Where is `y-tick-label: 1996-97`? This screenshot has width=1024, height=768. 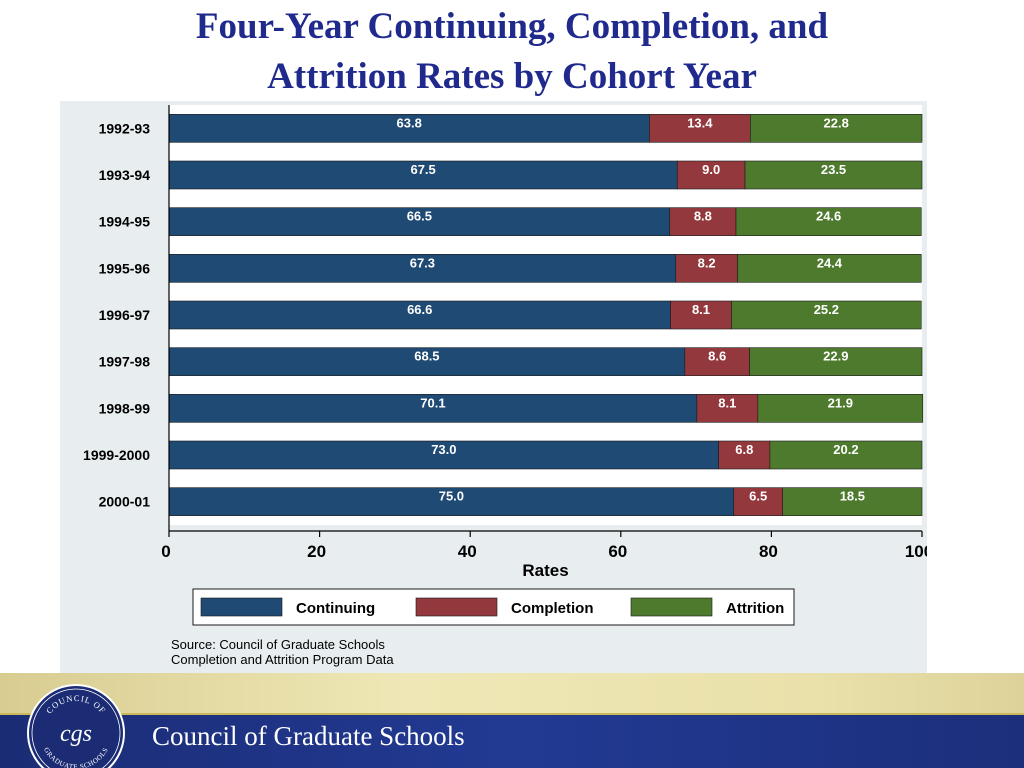
y-tick-label: 1996-97 is located at coordinates (125, 315).